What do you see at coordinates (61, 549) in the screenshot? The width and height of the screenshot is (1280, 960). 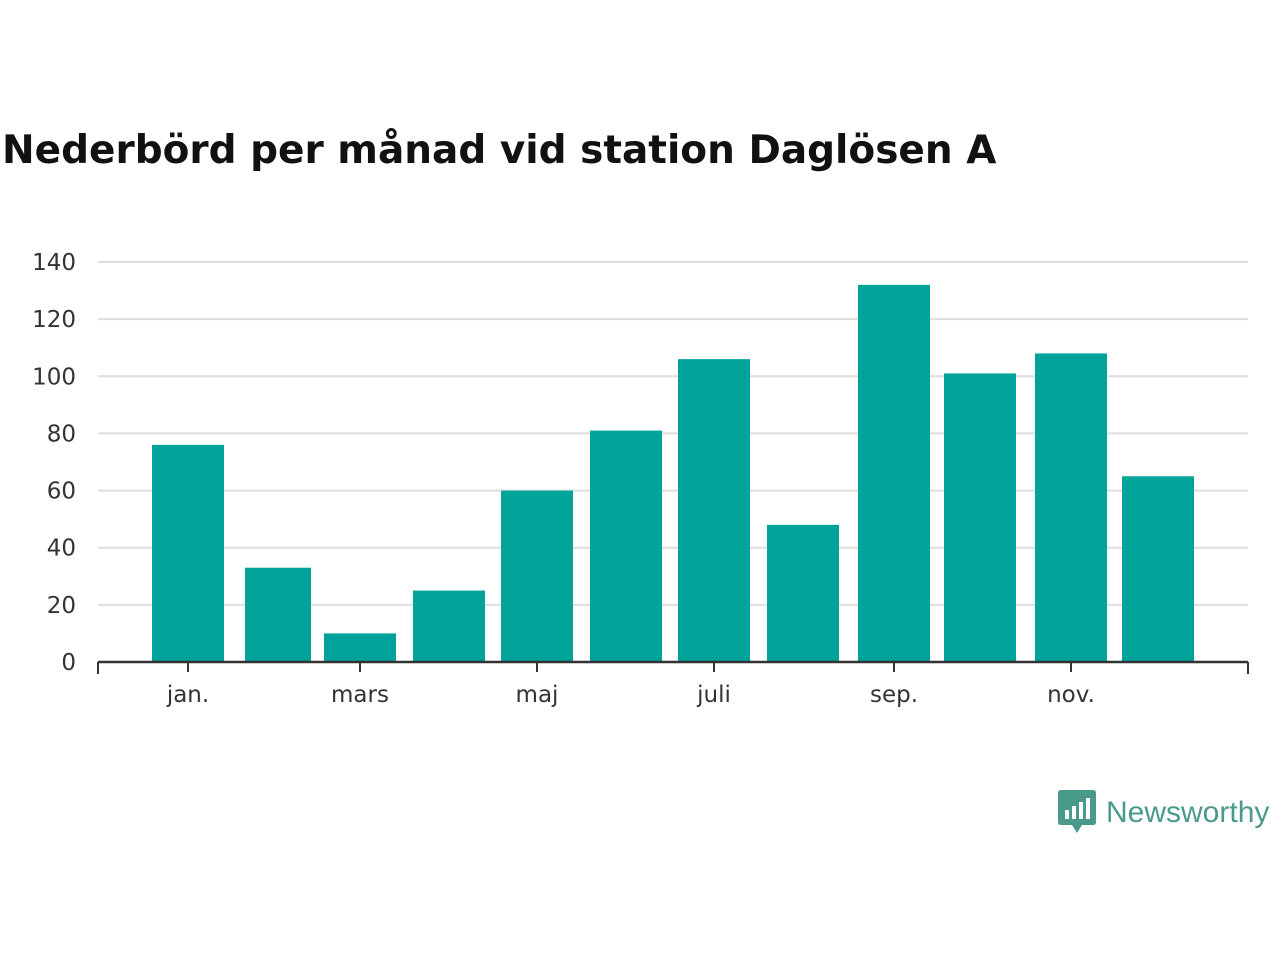 I see `y-tick-label: 40` at bounding box center [61, 549].